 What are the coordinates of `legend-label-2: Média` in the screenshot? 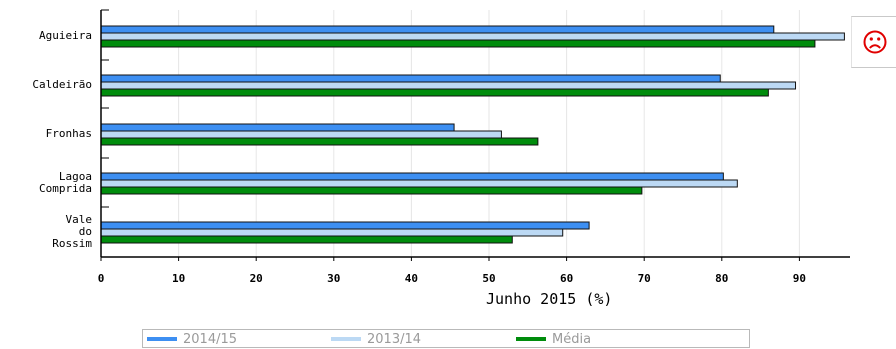 It's located at (572, 339).